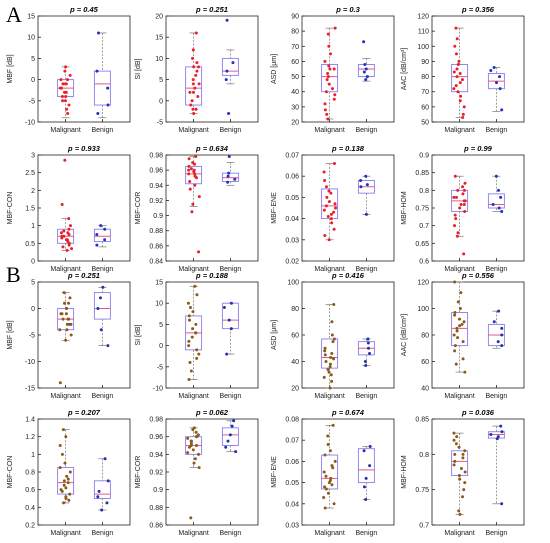 Image resolution: width=550 pixels, height=543 pixels. What do you see at coordinates (156, 437) in the screenshot?
I see `y-tick-label: 0.96` at bounding box center [156, 437].